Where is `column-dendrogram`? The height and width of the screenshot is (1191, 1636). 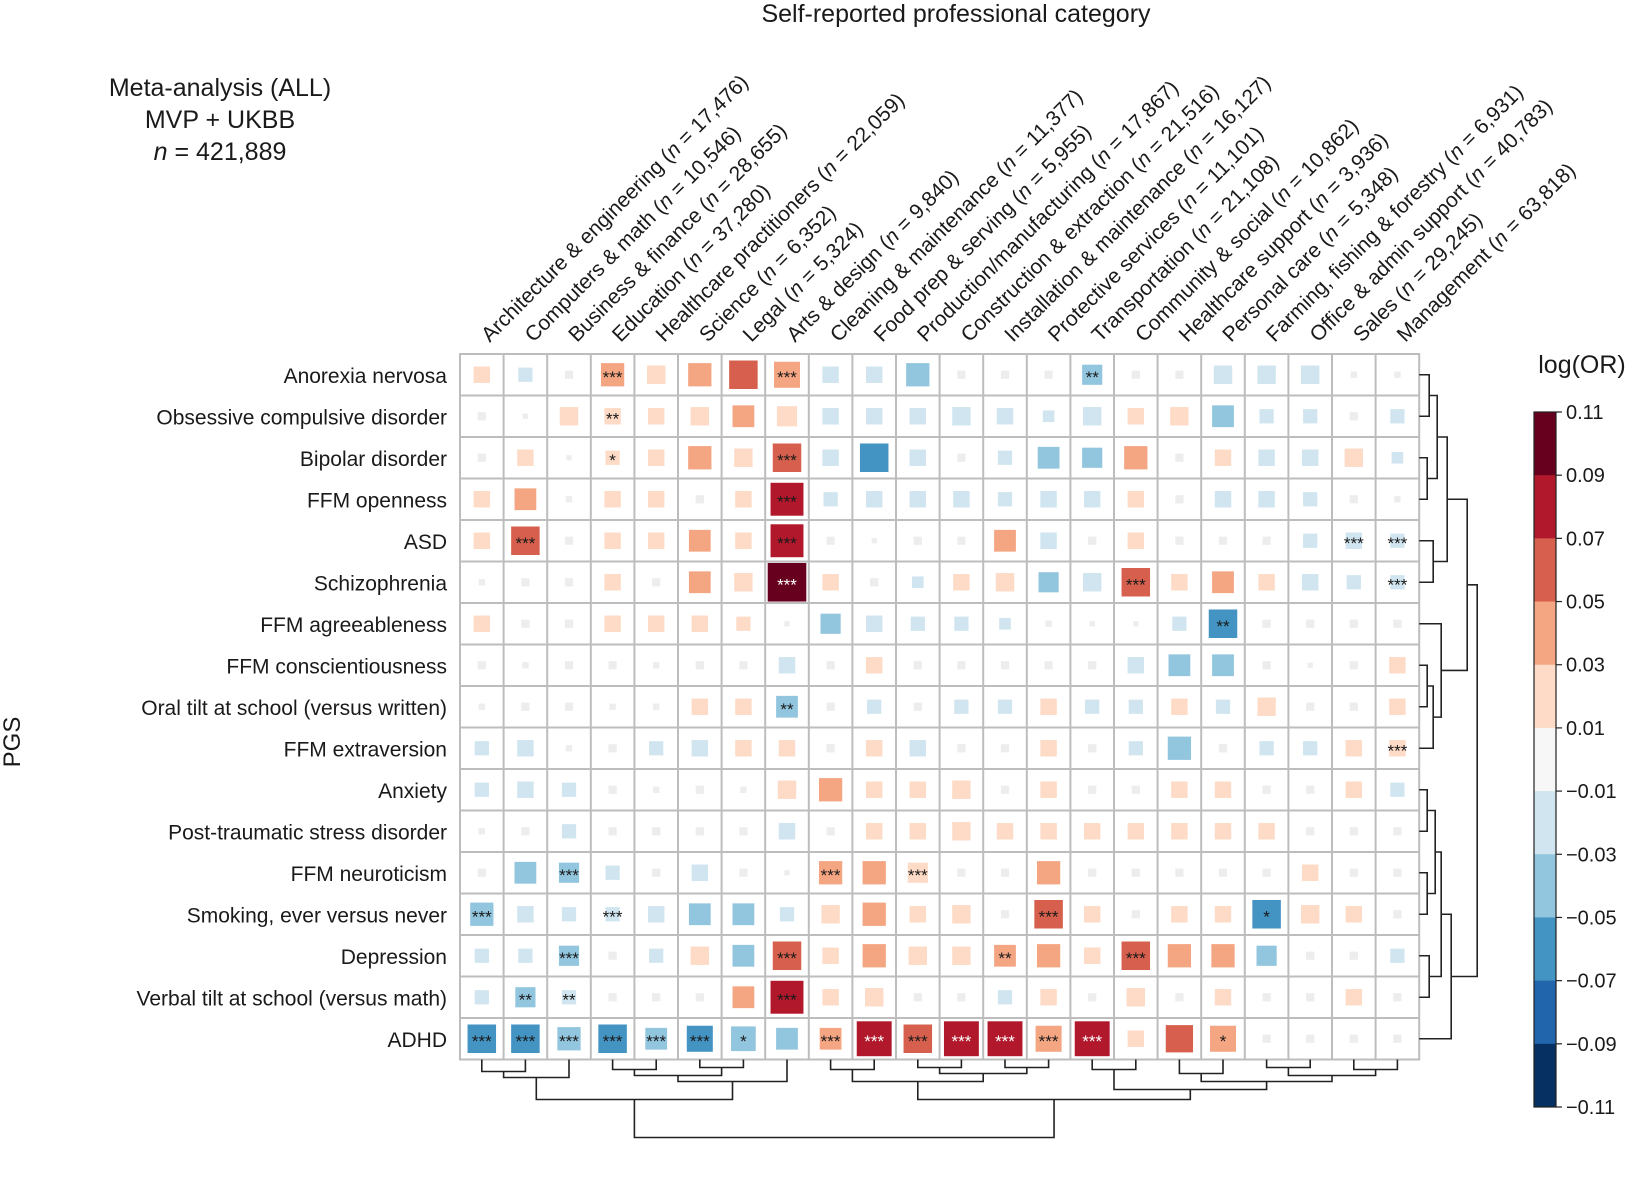 column-dendrogram is located at coordinates (940, 1099).